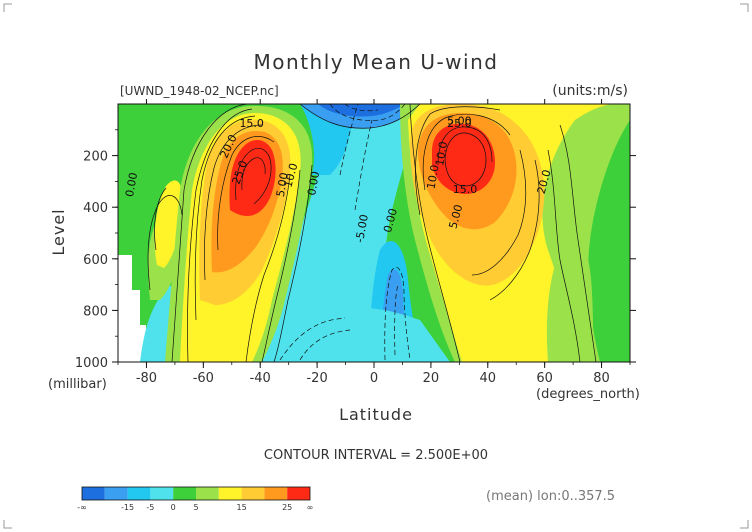  I want to click on contour-label: 25.0, so click(459, 123).